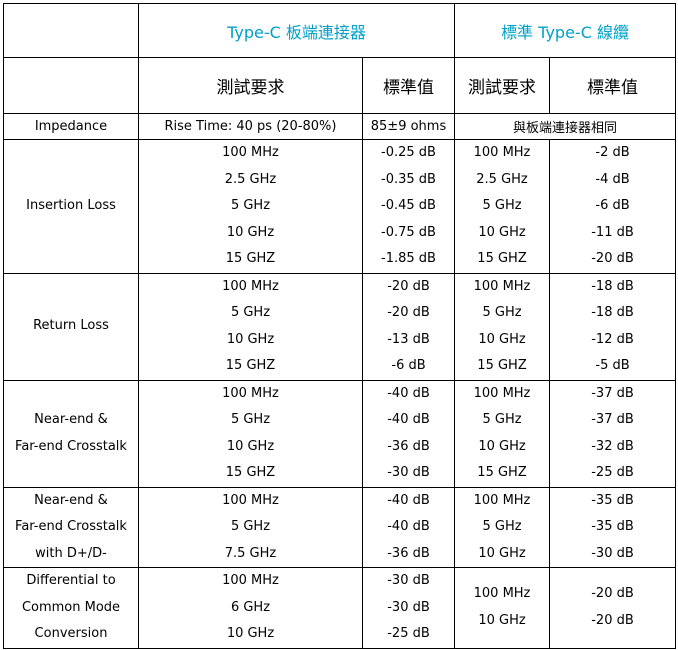 The width and height of the screenshot is (678, 650). What do you see at coordinates (71, 326) in the screenshot?
I see `group-label-line: Return Loss` at bounding box center [71, 326].